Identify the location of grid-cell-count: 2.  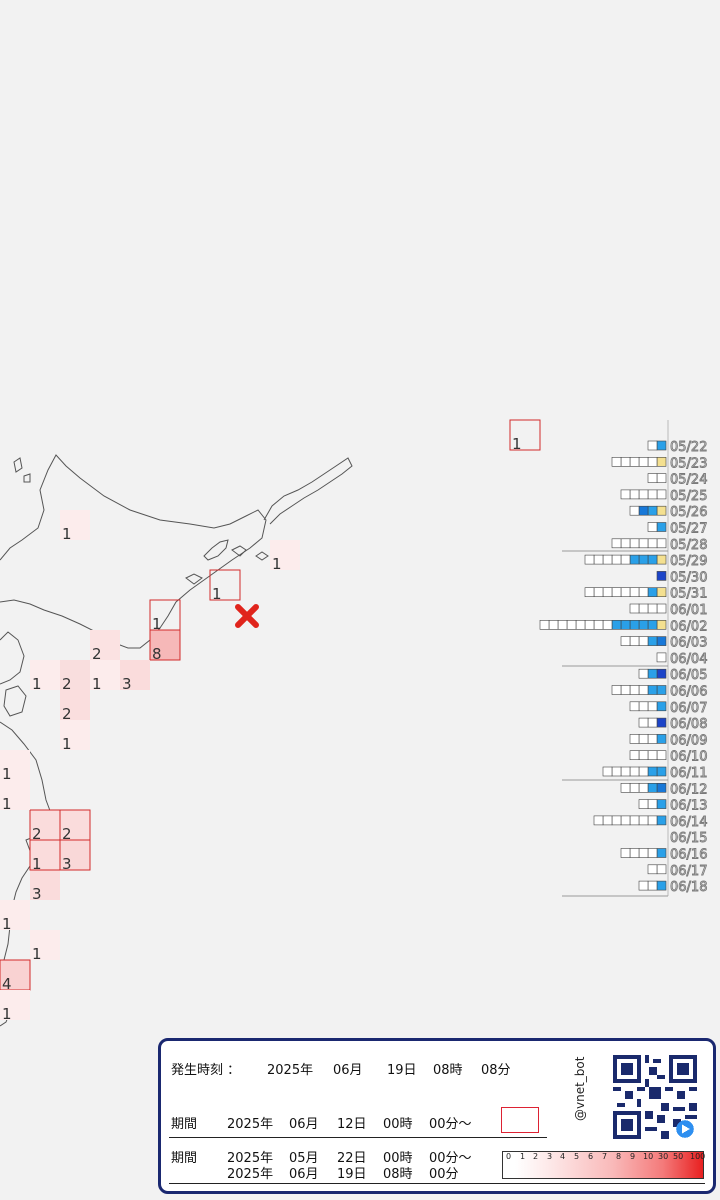
(67, 834).